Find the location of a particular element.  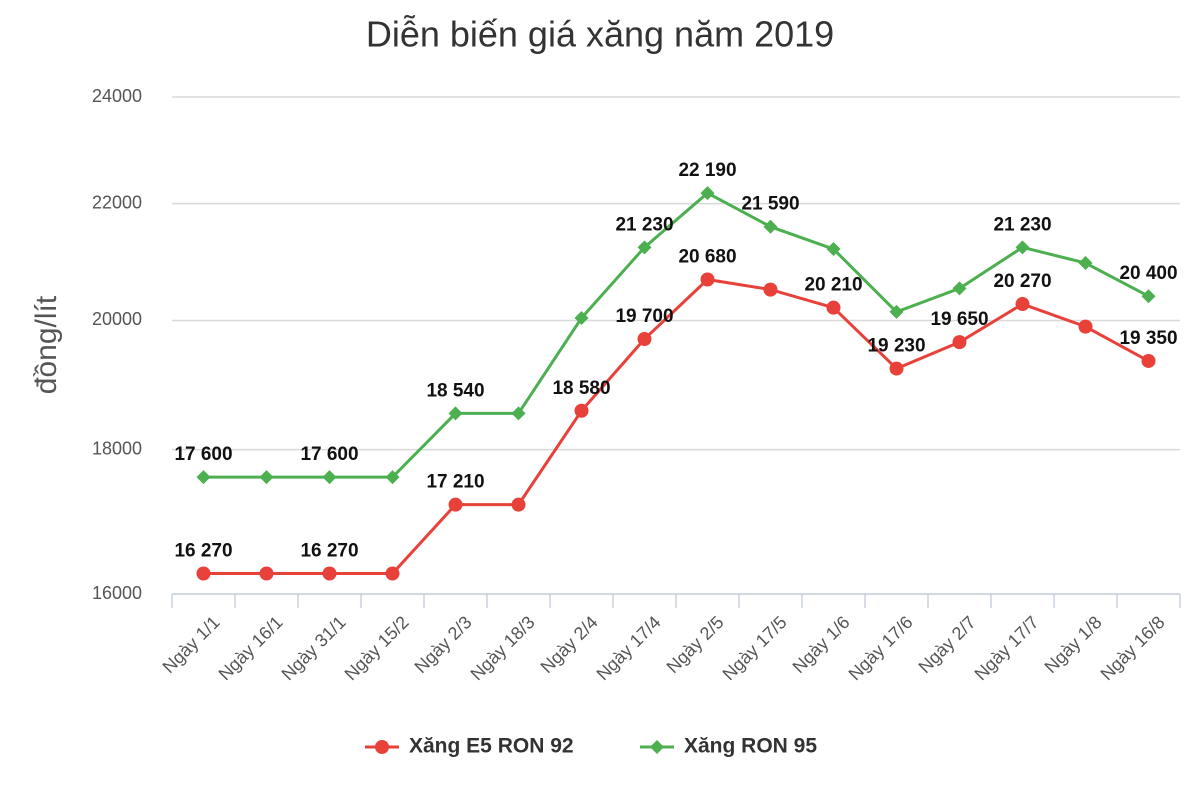

y-axis-title: đồng/lít is located at coordinates (46, 344).